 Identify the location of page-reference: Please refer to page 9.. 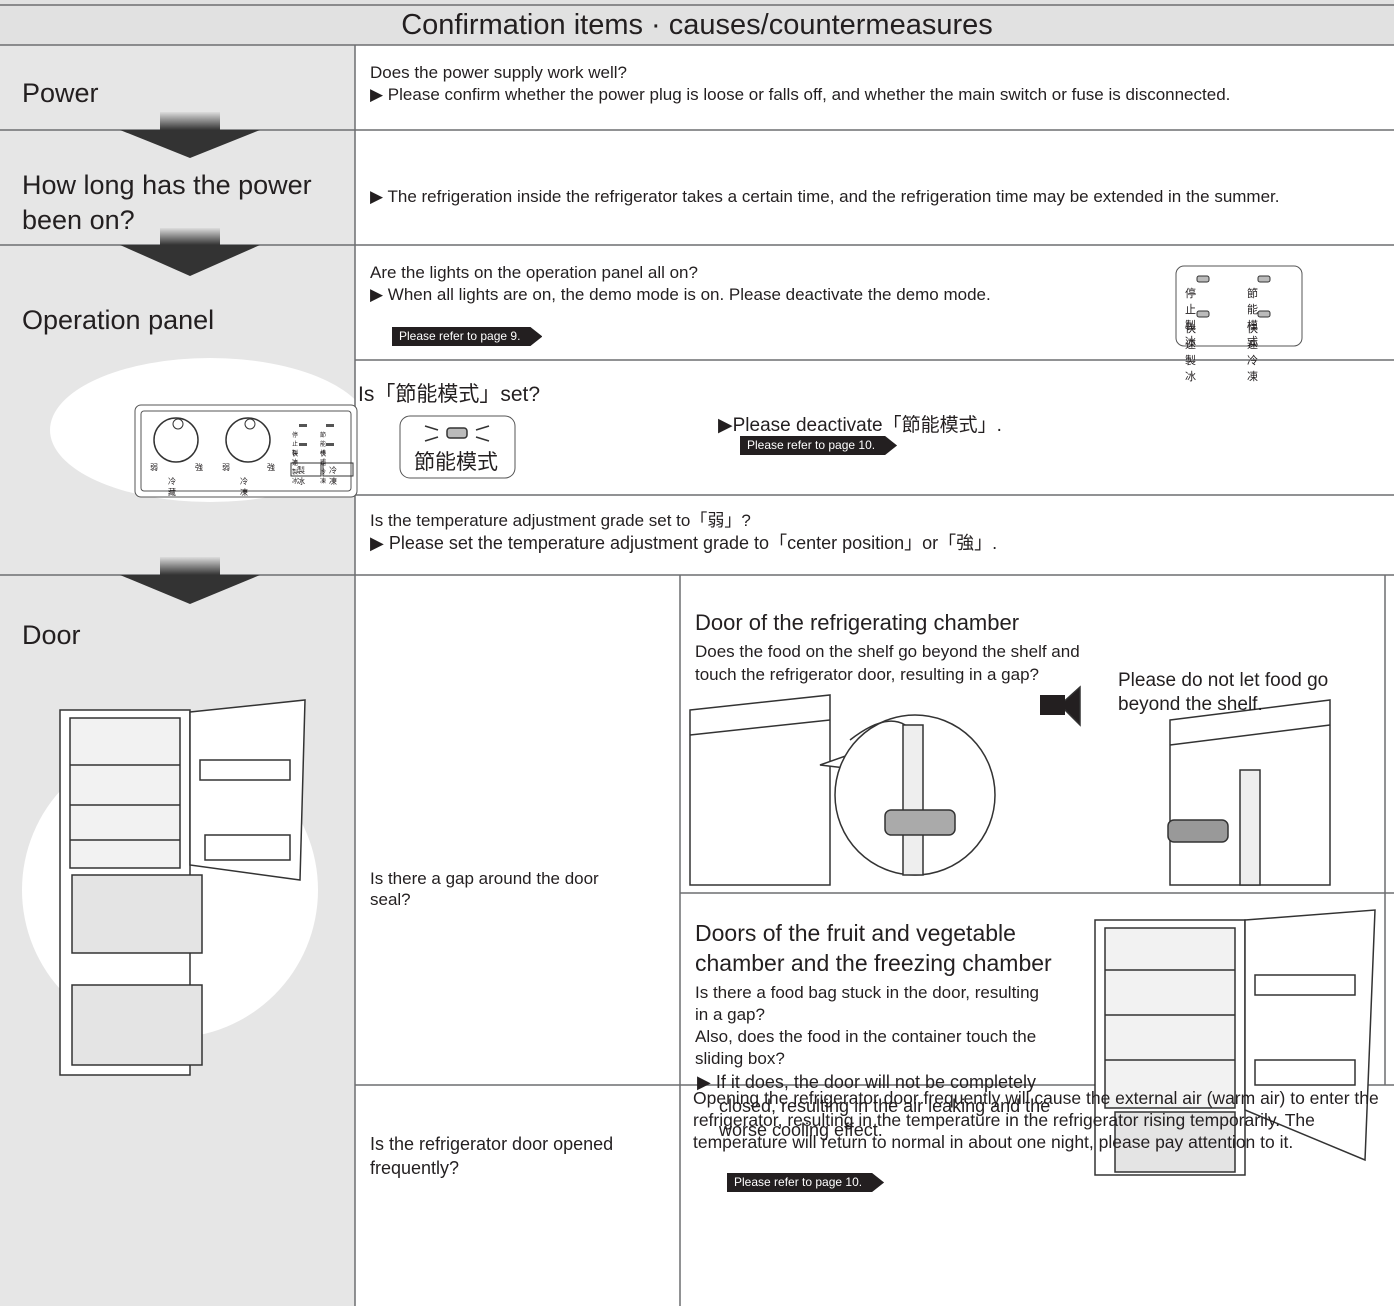
(467, 336).